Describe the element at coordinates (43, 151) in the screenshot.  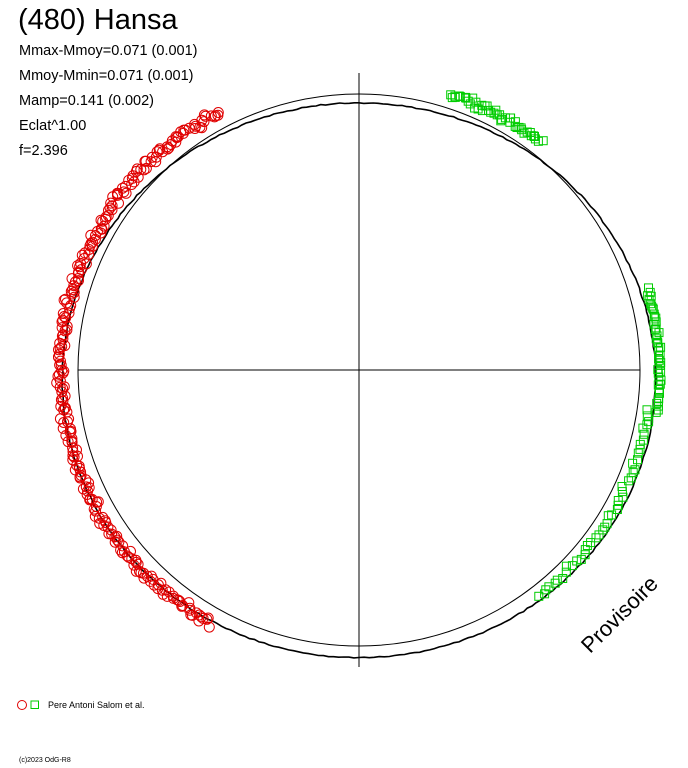
I see `stat-frequency: f=2.396` at that location.